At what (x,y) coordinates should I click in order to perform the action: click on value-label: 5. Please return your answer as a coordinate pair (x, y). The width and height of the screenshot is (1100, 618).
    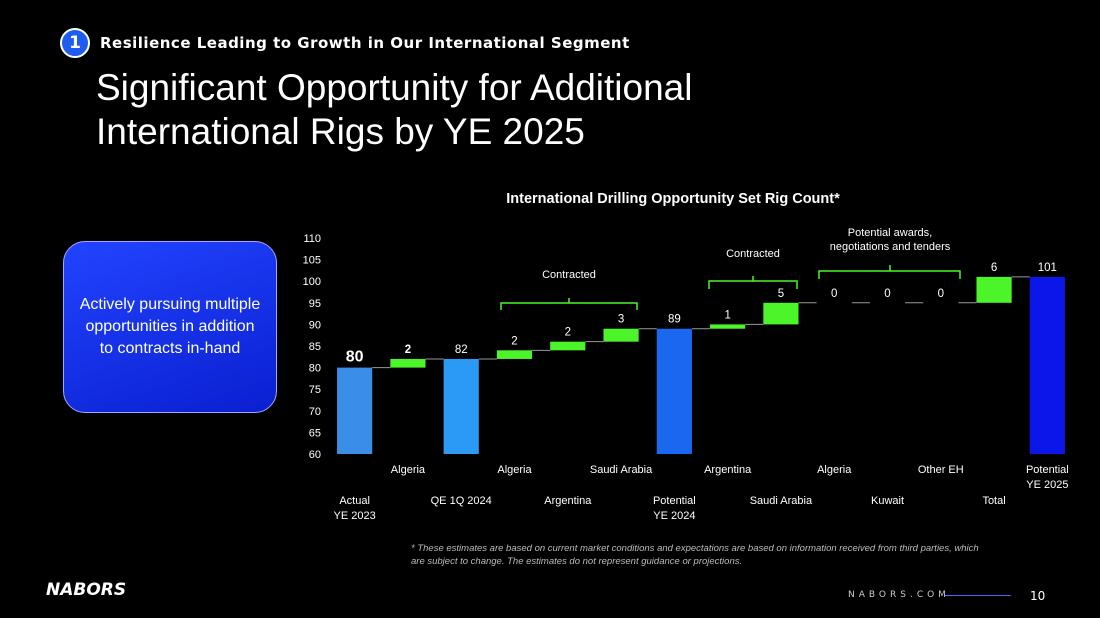
    Looking at the image, I should click on (781, 294).